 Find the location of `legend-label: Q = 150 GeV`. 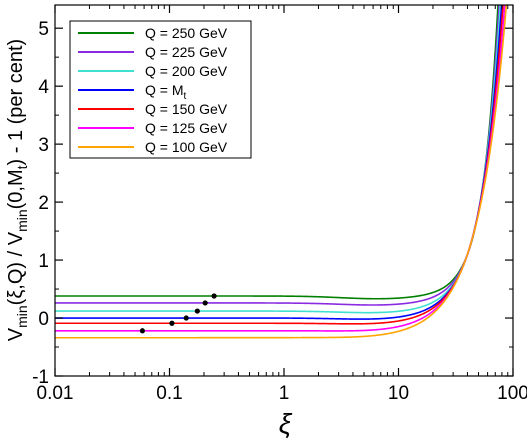

legend-label: Q = 150 GeV is located at coordinates (186, 109).